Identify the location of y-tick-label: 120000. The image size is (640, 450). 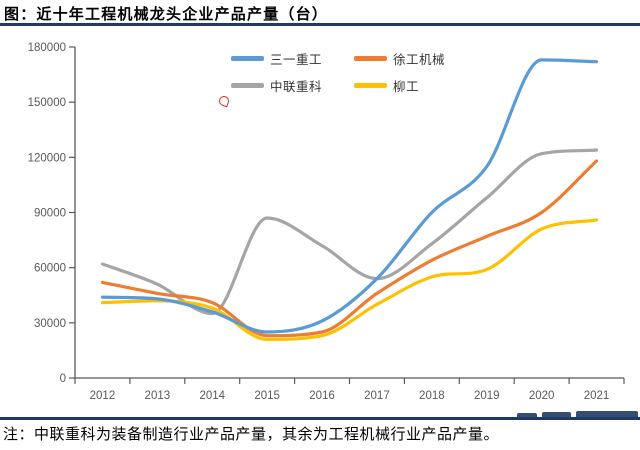
(47, 158).